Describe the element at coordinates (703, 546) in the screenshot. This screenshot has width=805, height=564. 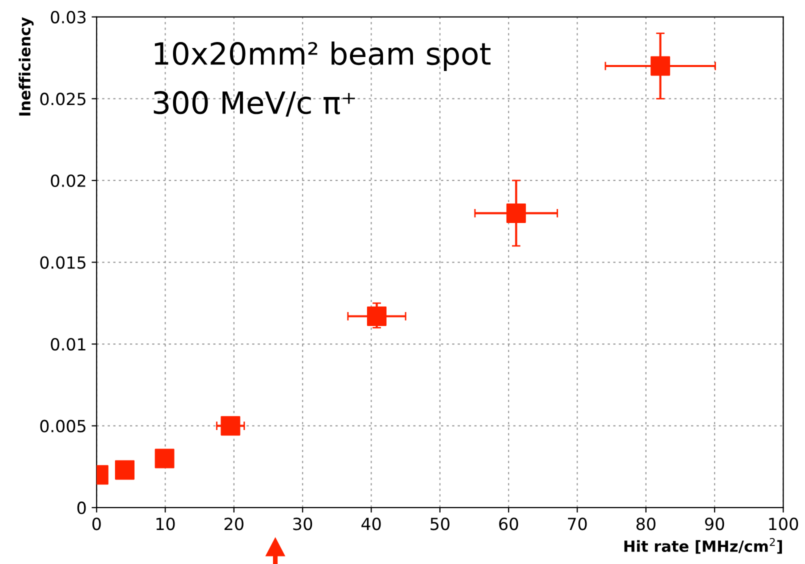
I see `x-axis-title: Hit rate [MHz/cm$^{2}$]` at that location.